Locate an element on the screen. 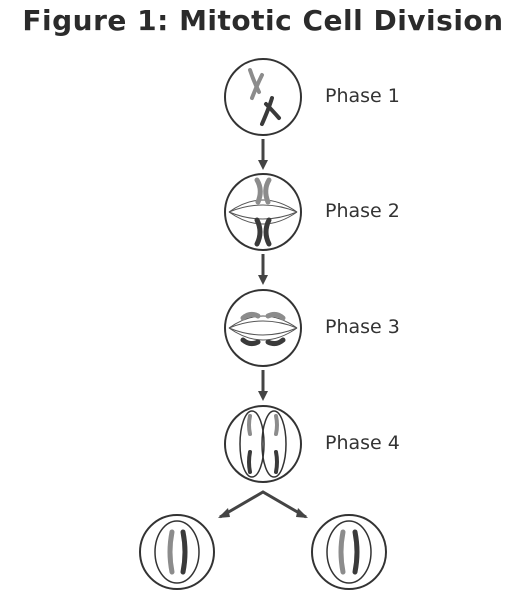 The image size is (526, 599). nucleus-right is located at coordinates (274, 444).